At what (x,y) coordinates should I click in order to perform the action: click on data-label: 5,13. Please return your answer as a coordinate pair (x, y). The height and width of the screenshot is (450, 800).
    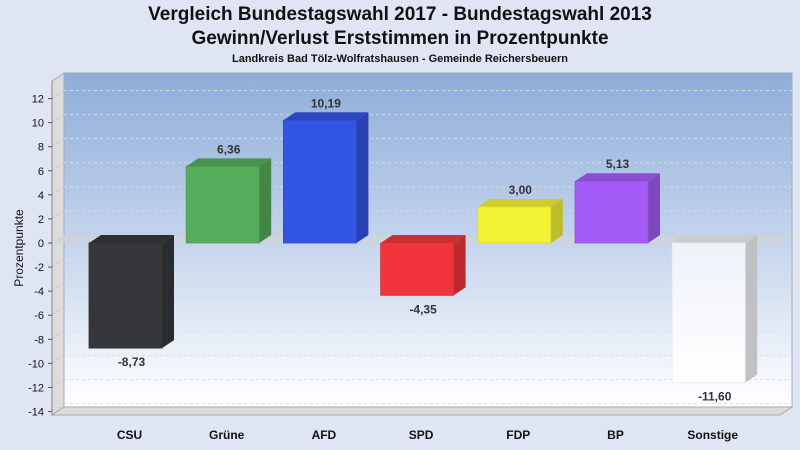
    Looking at the image, I should click on (618, 164).